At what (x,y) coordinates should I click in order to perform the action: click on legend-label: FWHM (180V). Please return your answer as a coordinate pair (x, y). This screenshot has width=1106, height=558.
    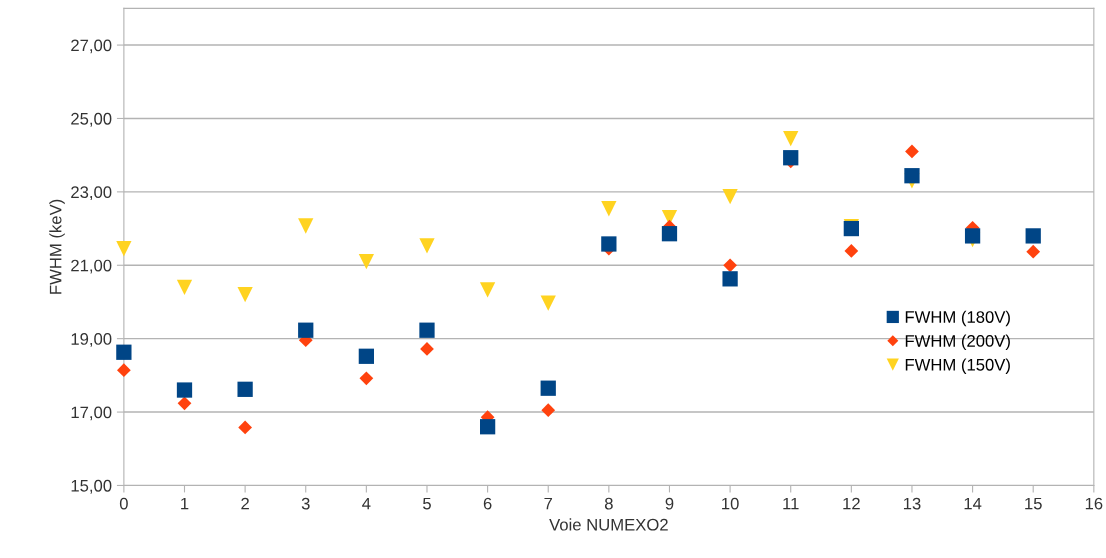
    Looking at the image, I should click on (957, 318).